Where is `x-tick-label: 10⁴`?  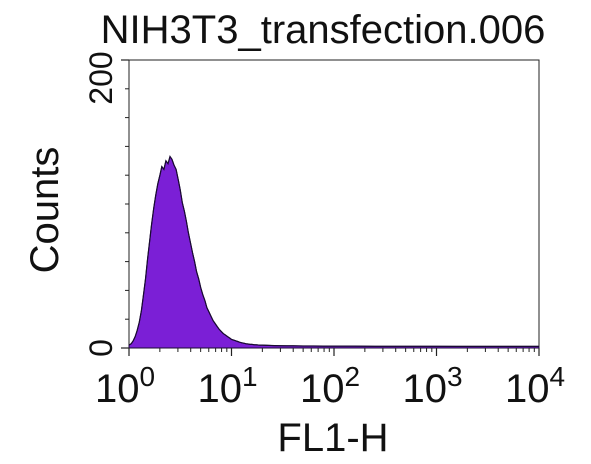
x-tick-label: 10⁴ is located at coordinates (535, 386).